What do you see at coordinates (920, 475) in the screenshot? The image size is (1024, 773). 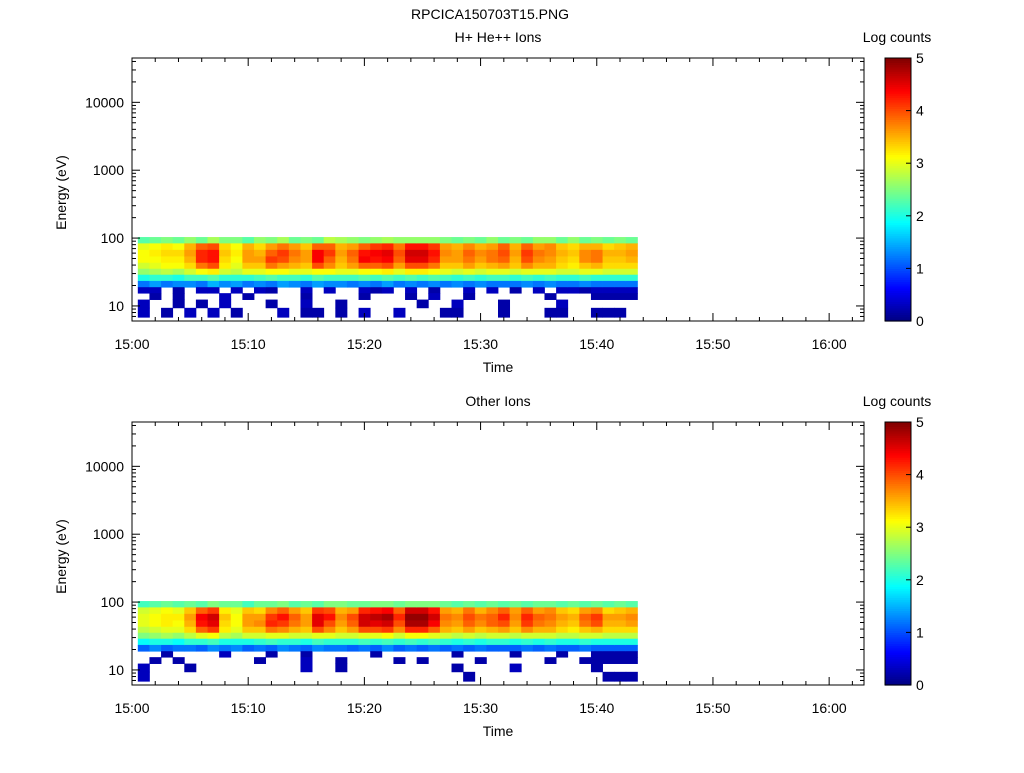 I see `colorbar-tick-label: 4` at bounding box center [920, 475].